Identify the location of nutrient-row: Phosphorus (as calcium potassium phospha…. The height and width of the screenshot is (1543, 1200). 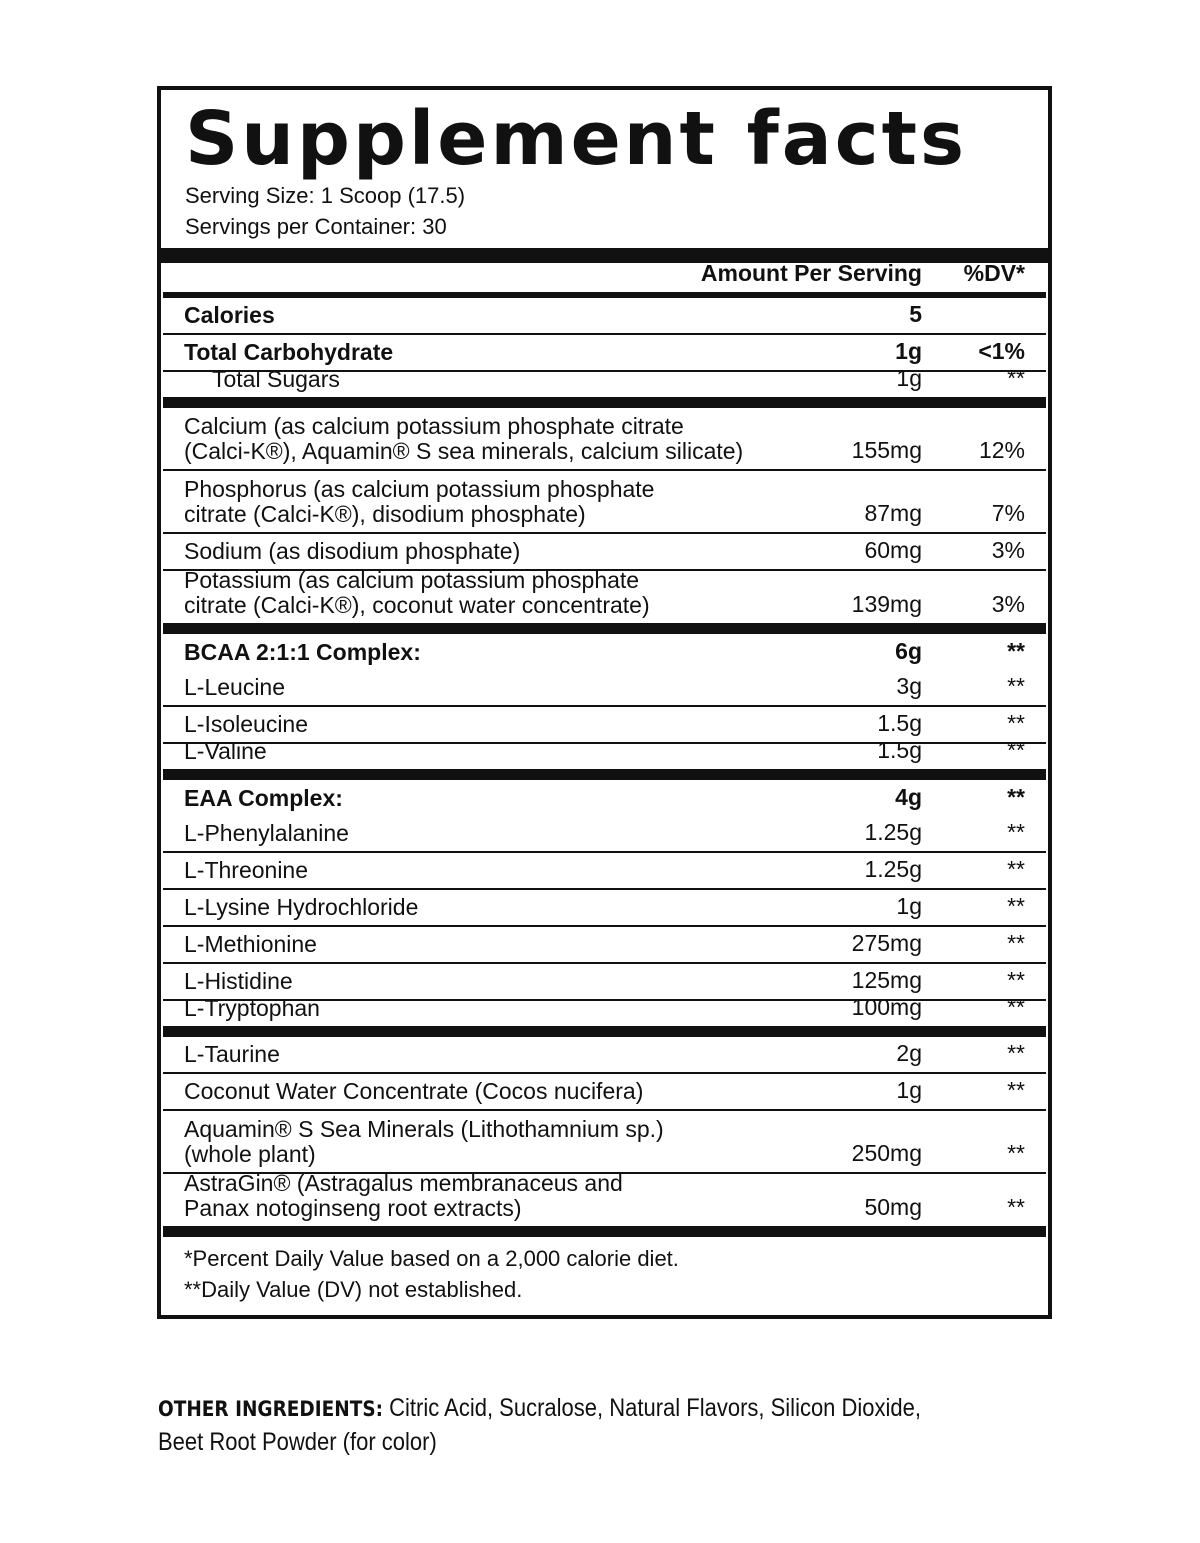
(604, 502).